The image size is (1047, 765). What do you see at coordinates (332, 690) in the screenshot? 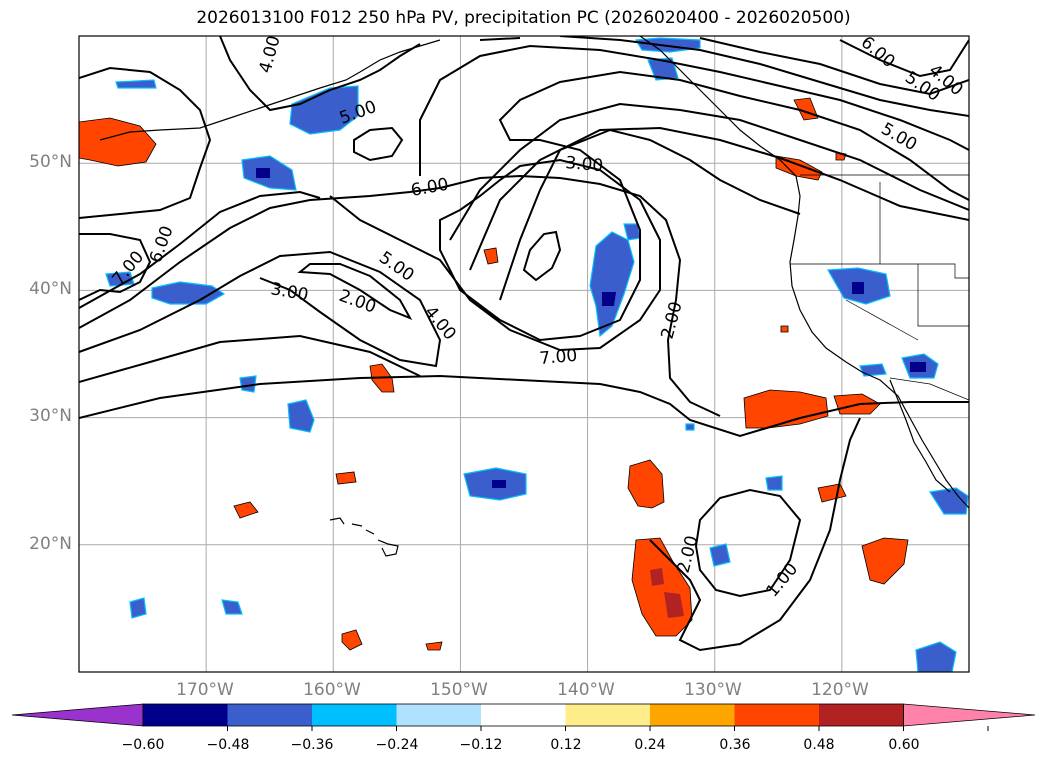
I see `lon-label: 160°W` at bounding box center [332, 690].